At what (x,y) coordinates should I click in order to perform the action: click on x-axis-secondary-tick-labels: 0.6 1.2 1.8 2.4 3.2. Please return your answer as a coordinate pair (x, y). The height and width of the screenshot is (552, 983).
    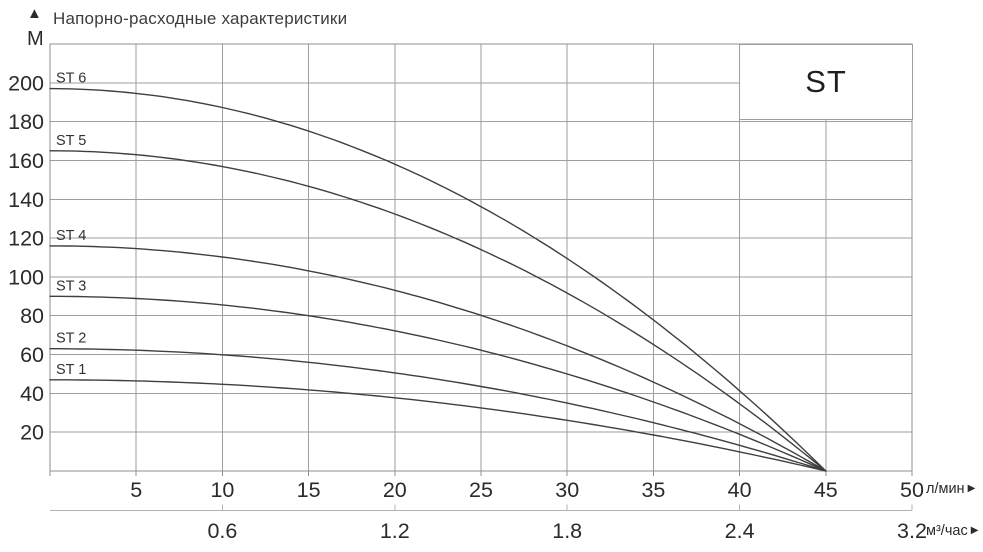
    Looking at the image, I should click on (566, 531).